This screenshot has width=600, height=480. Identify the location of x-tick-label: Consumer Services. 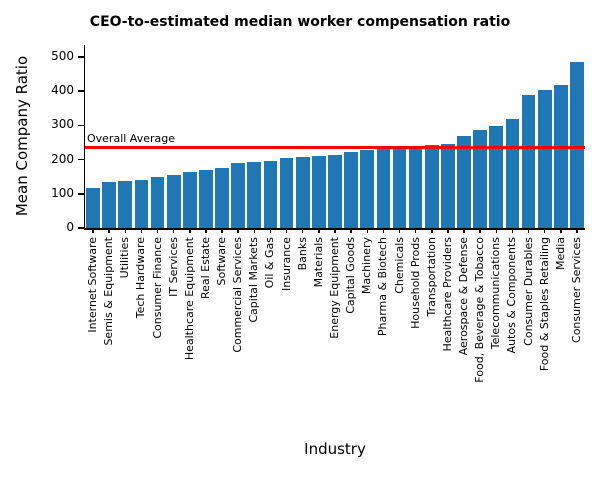
(576, 290).